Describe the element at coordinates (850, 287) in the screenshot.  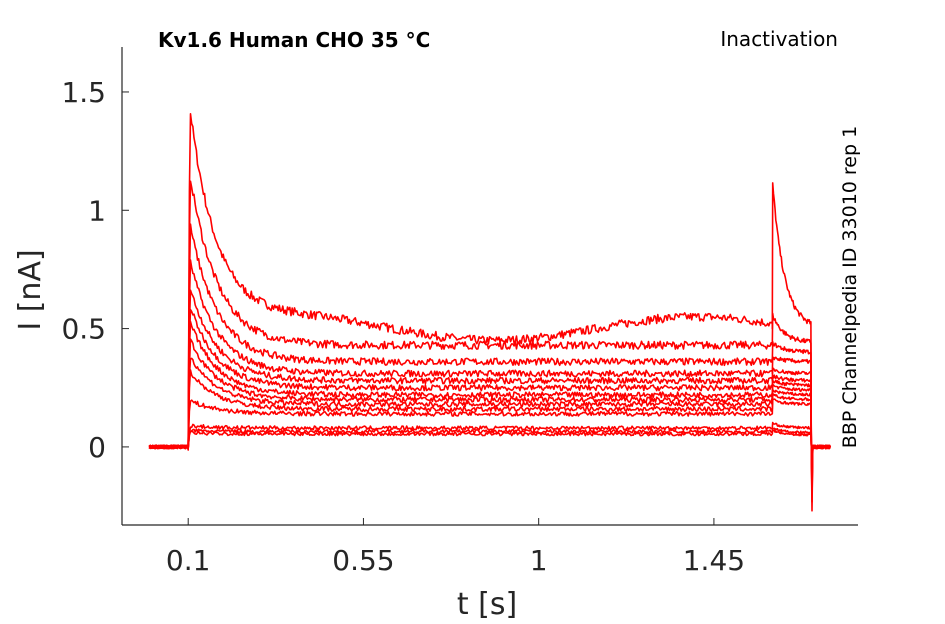
I see `channelpedia-id-label: BBP Channelpedia ID 33010 rep 1` at that location.